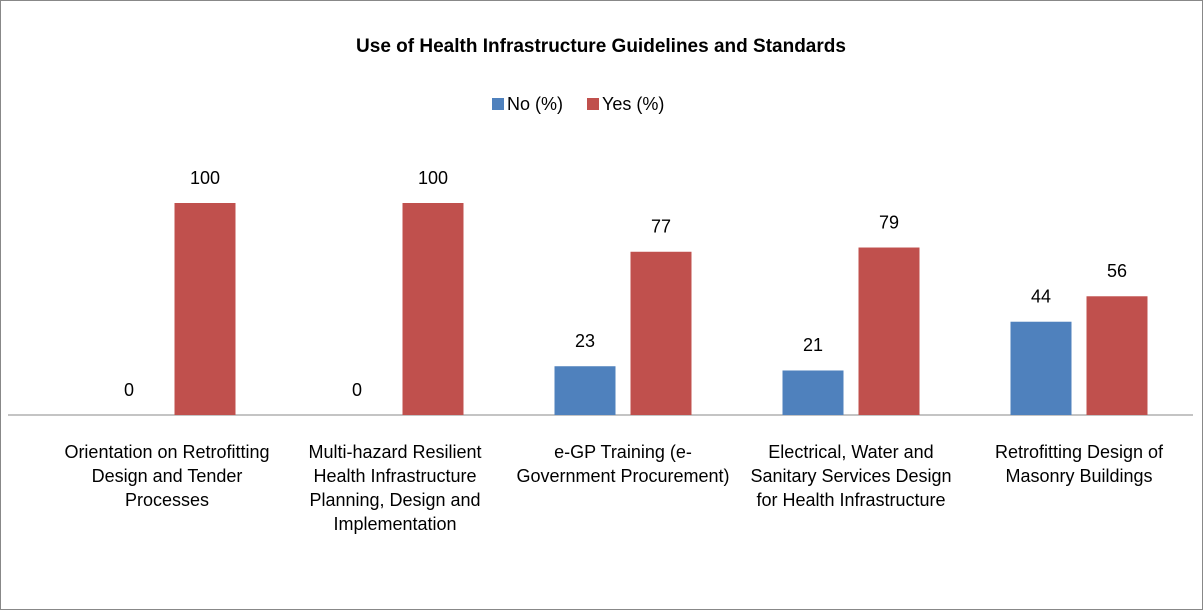 The height and width of the screenshot is (610, 1203). Describe the element at coordinates (661, 227) in the screenshot. I see `data-label: 77` at that location.